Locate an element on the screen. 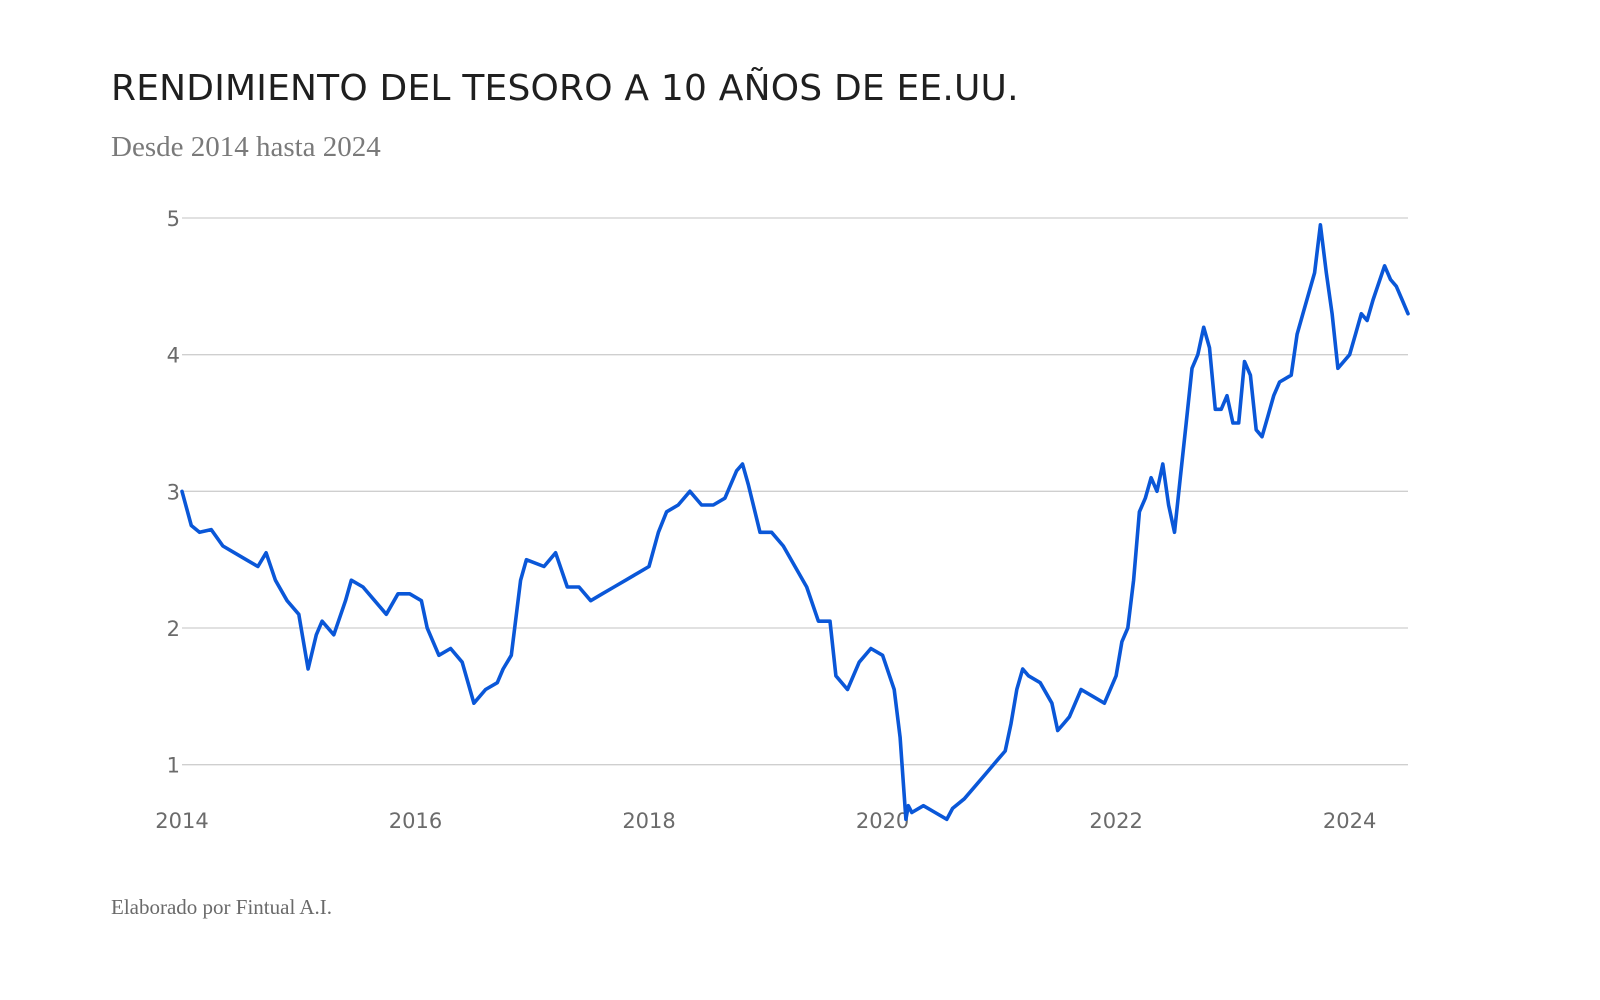 This screenshot has height=1000, width=1600. x-tick-label: 2020 is located at coordinates (882, 821).